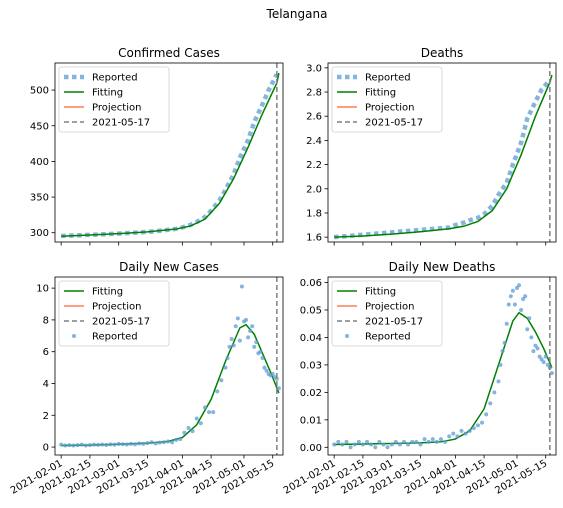 The height and width of the screenshot is (508, 563). What do you see at coordinates (311, 338) in the screenshot?
I see `y-tick-label: 0.04` at bounding box center [311, 338].